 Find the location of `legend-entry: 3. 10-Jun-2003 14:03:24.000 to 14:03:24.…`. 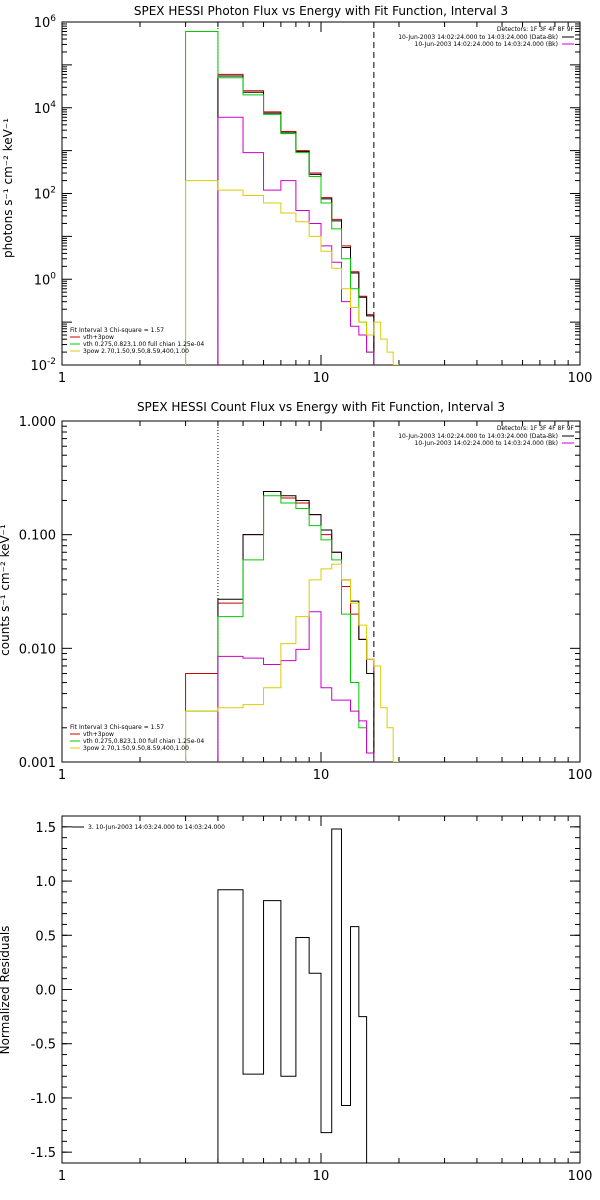

legend-entry: 3. 10-Jun-2003 14:03:24.000 to 14:03:24.… is located at coordinates (156, 827).